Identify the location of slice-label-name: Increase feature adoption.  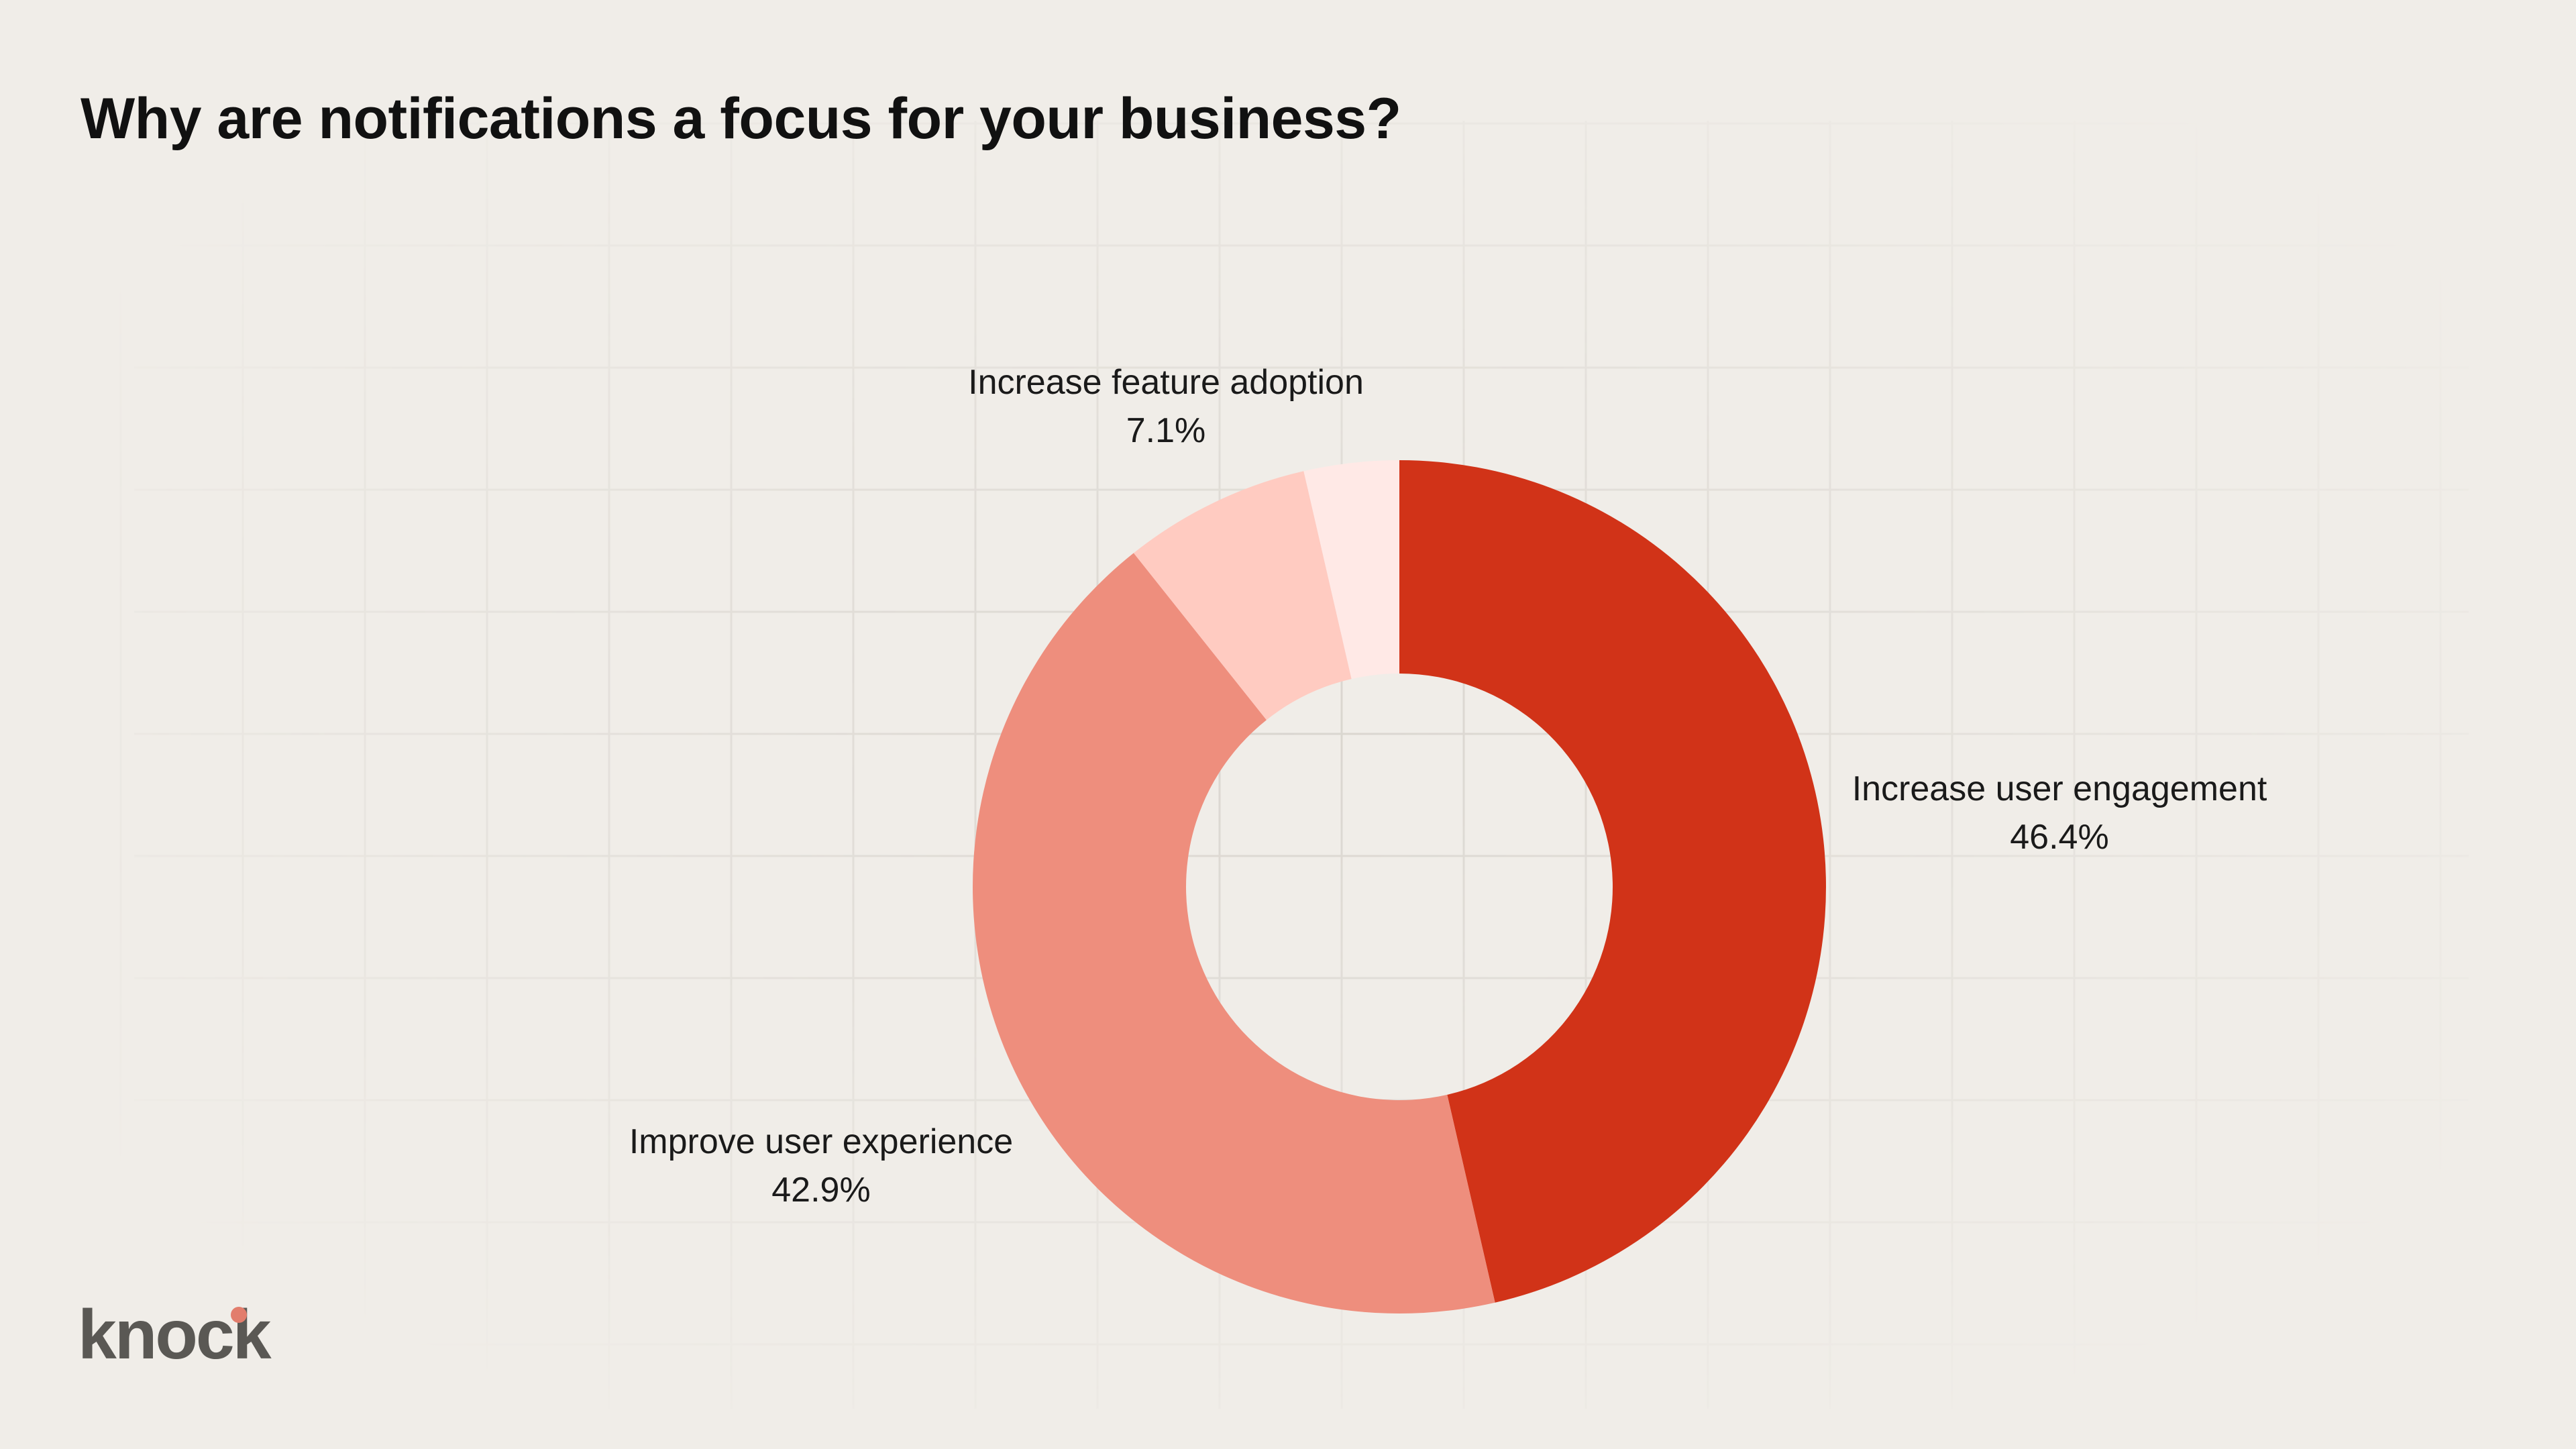
(1166, 382).